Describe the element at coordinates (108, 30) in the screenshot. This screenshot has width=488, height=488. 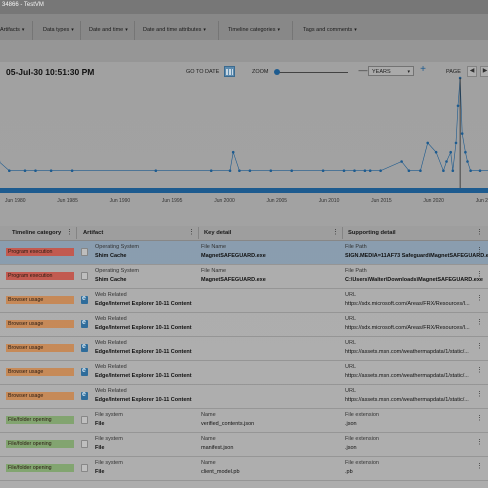
I see `filter-date-and-time: Date and time ▾` at that location.